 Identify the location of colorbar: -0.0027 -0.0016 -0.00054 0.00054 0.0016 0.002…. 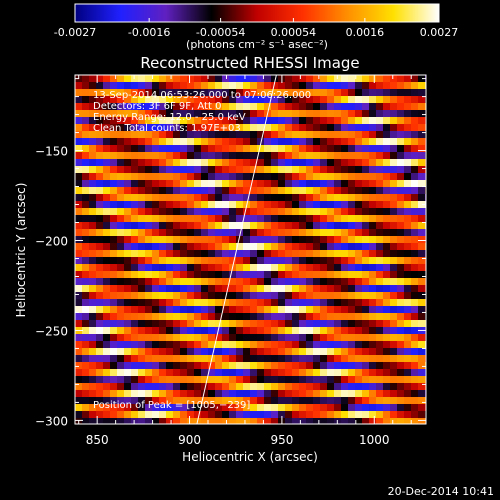
(256, 27).